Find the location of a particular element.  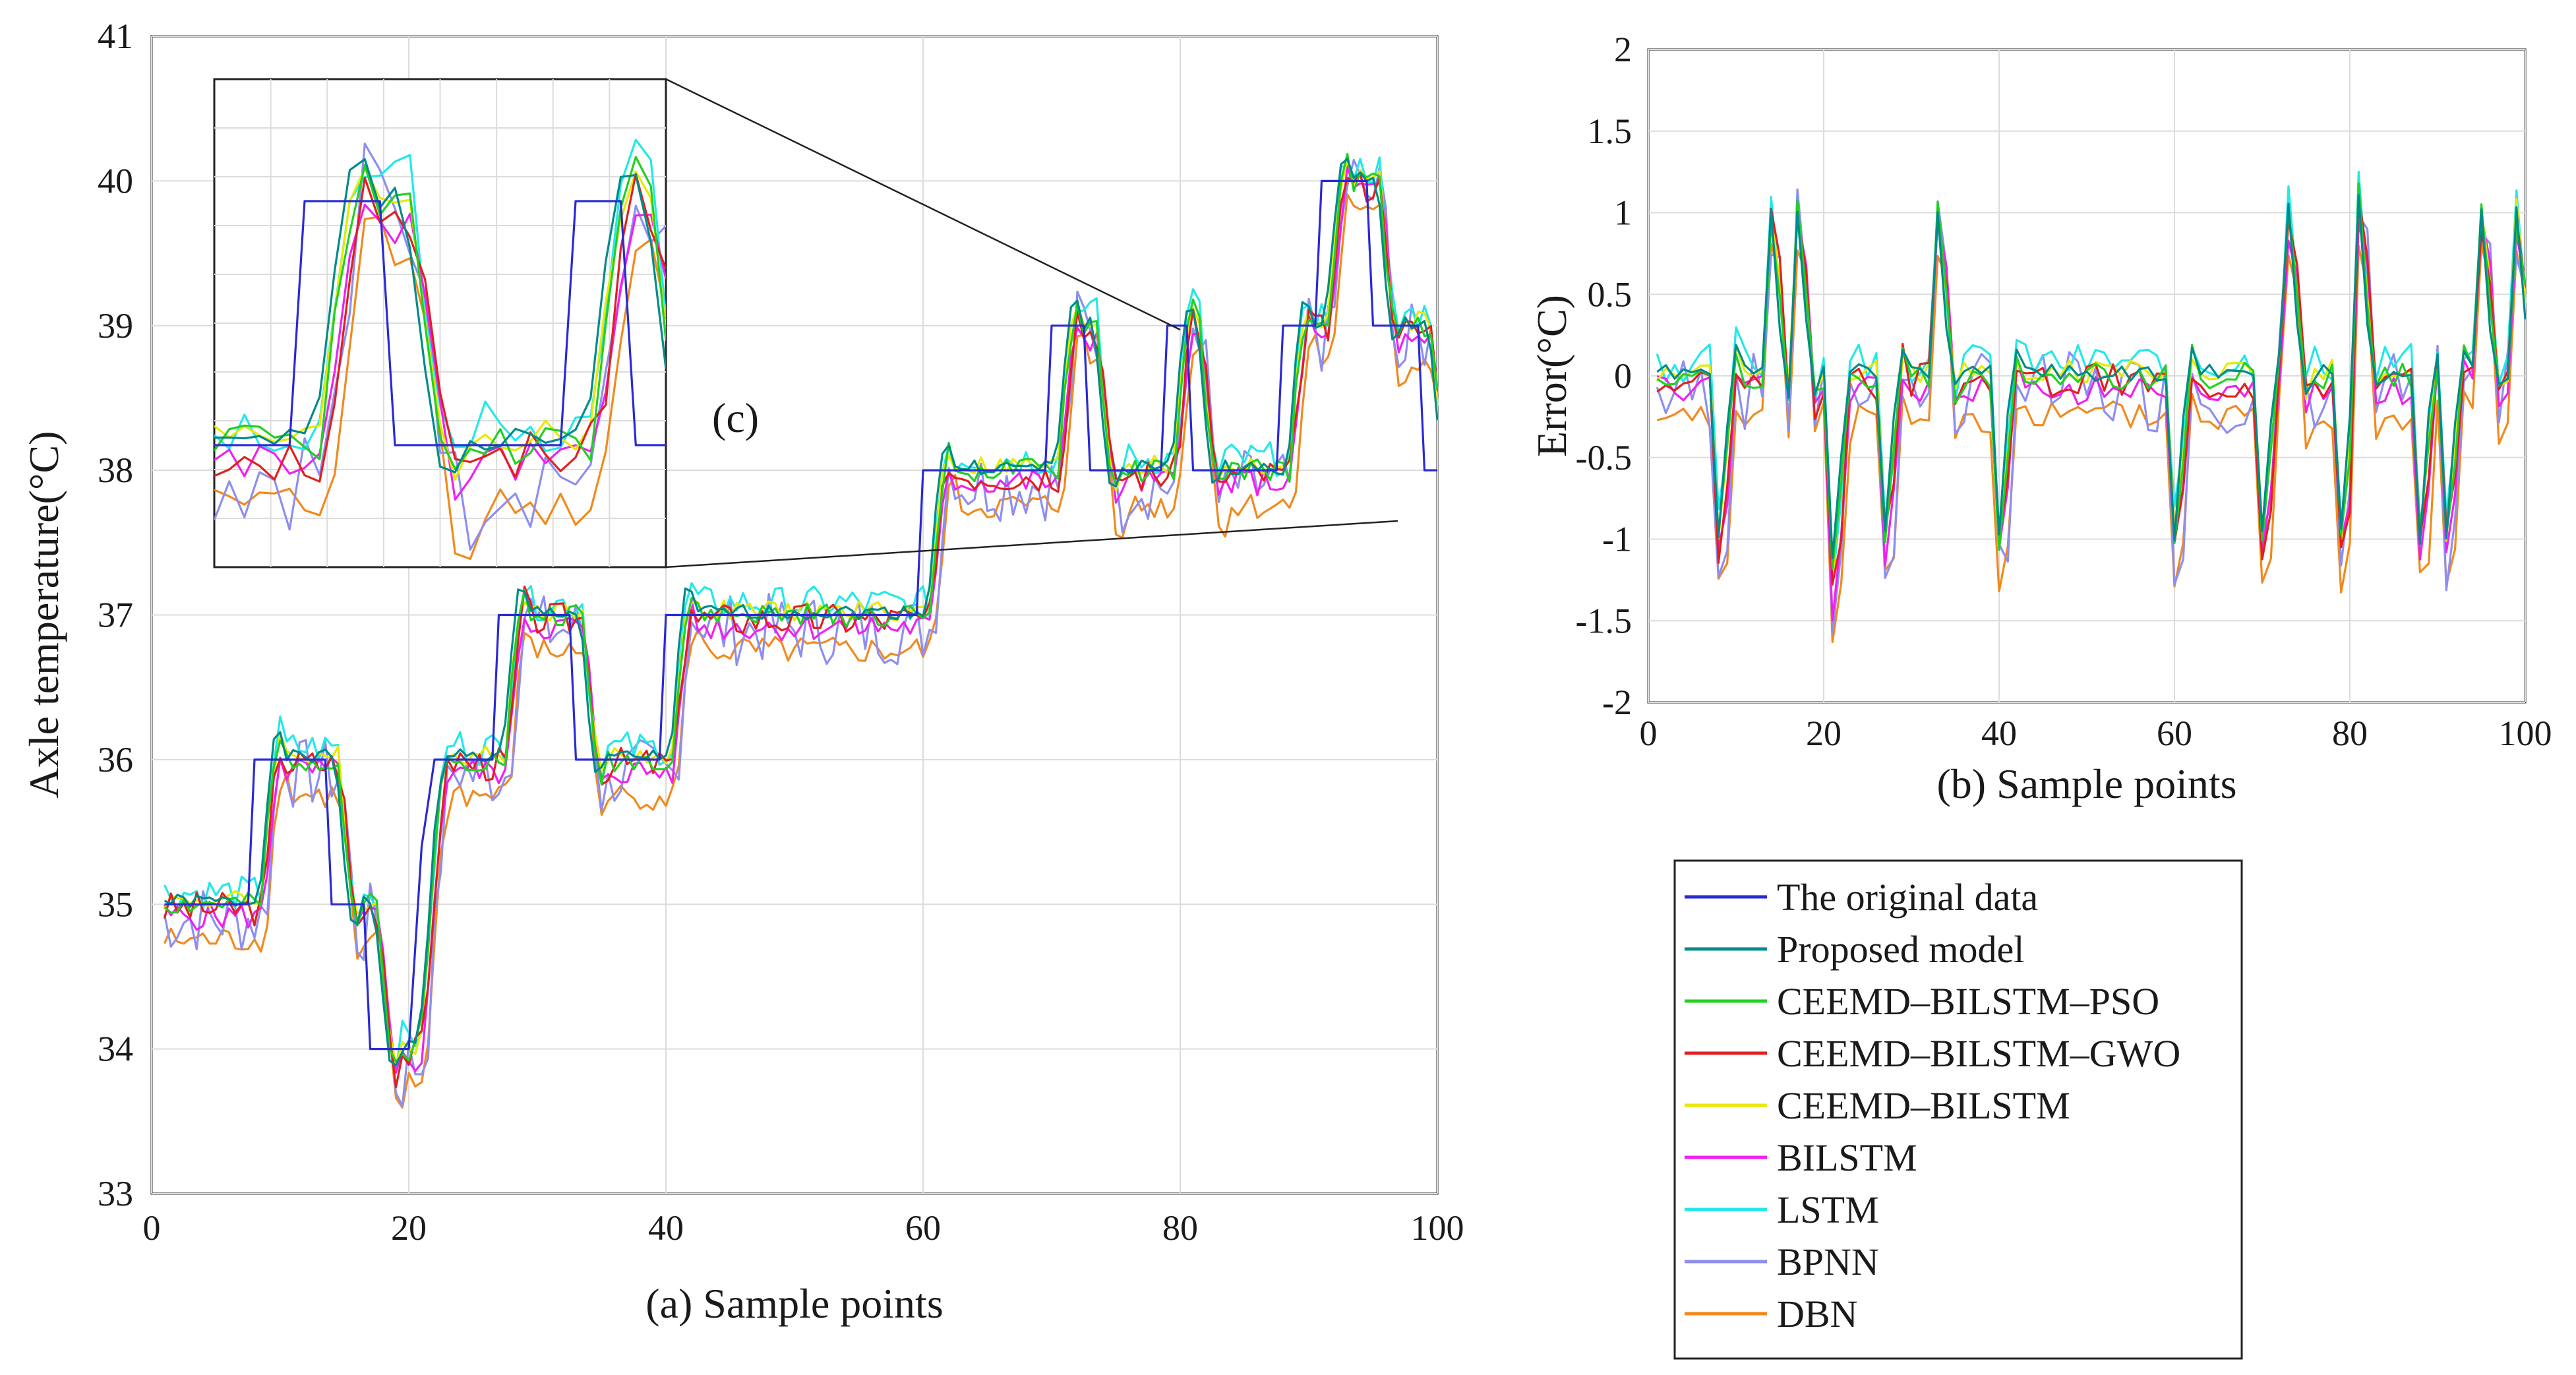

b-line-proposed-model is located at coordinates (2091, 377).